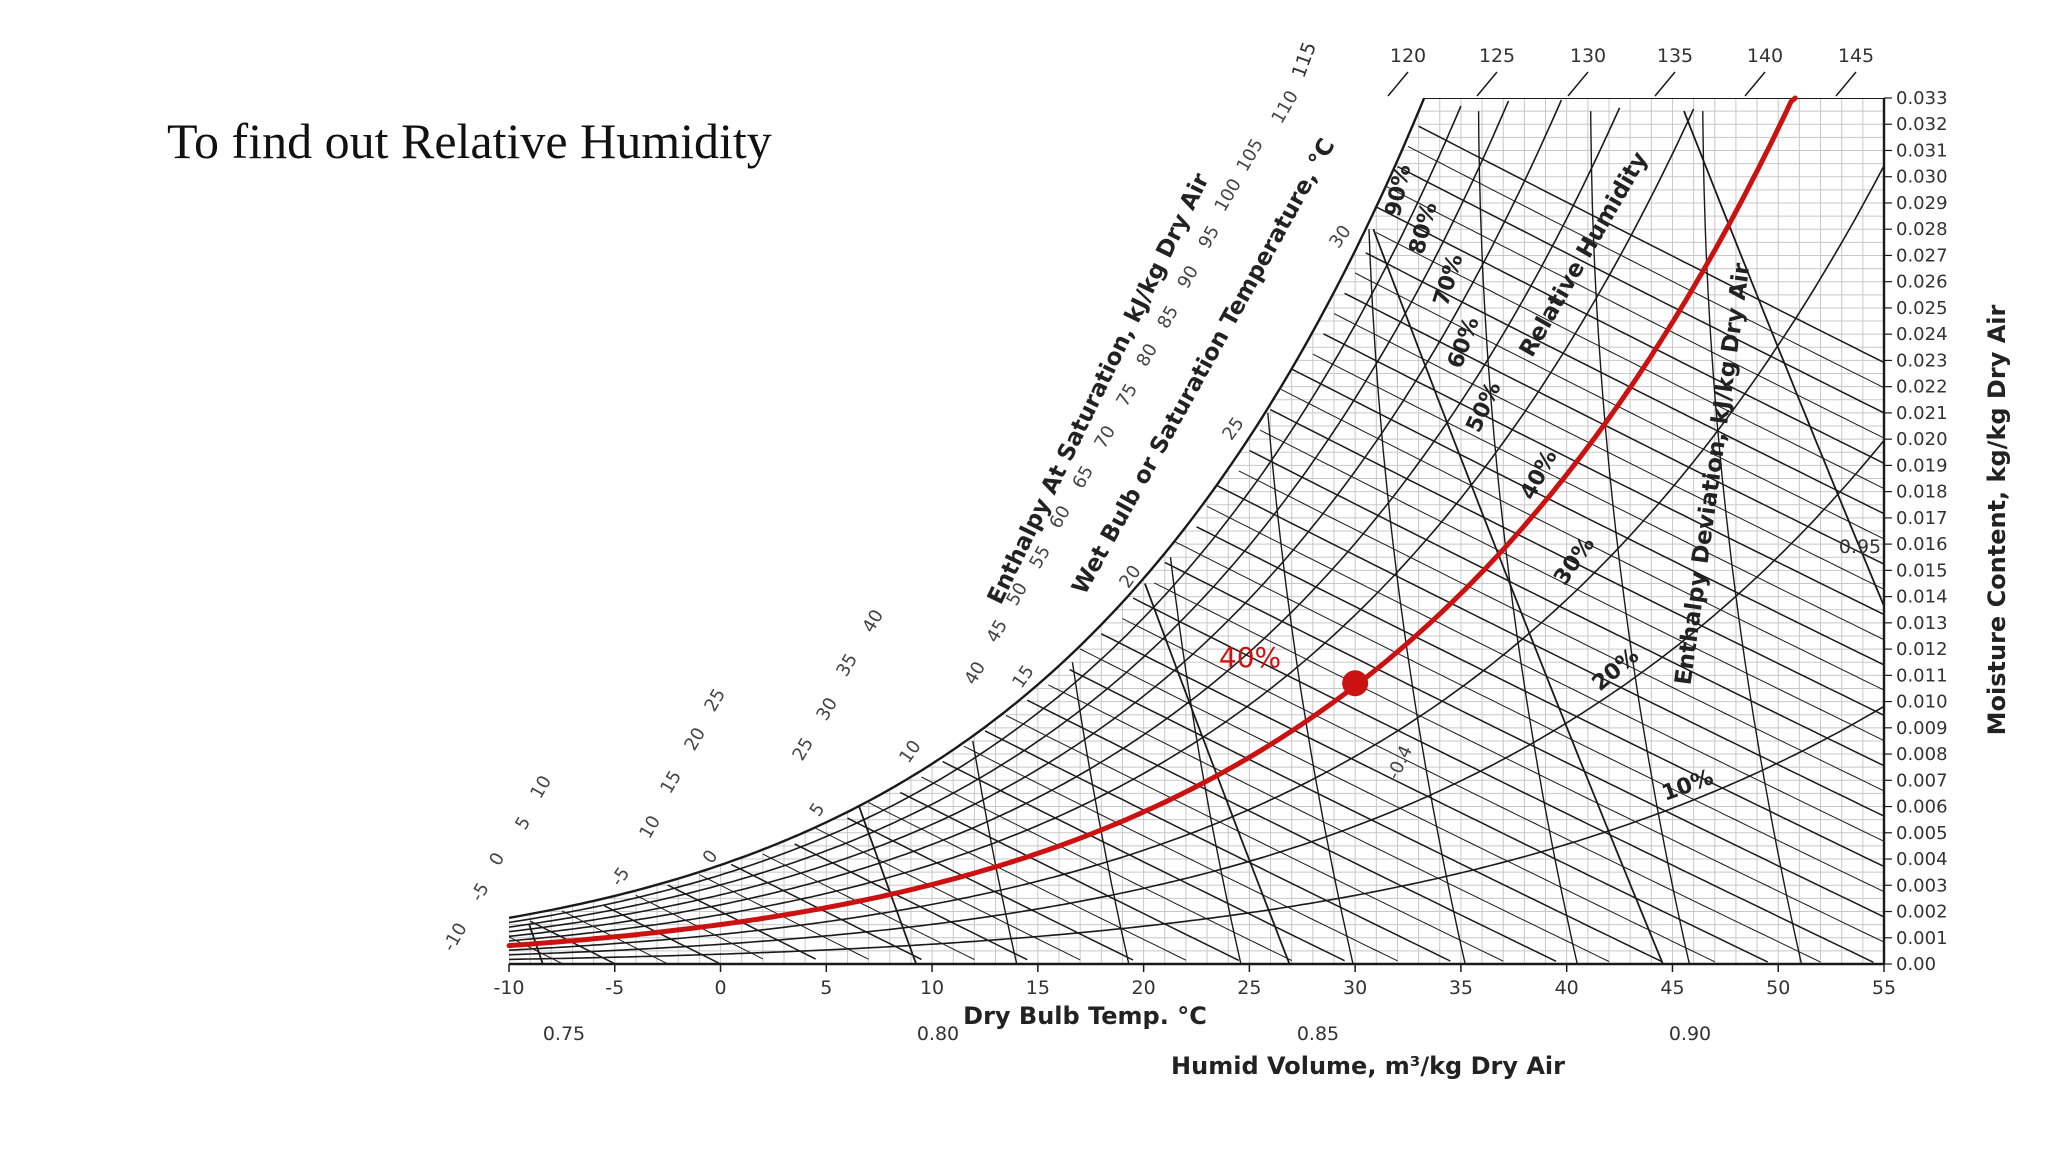 The image size is (2048, 1152). I want to click on enthalpy-saturation-tick: 95, so click(1209, 237).